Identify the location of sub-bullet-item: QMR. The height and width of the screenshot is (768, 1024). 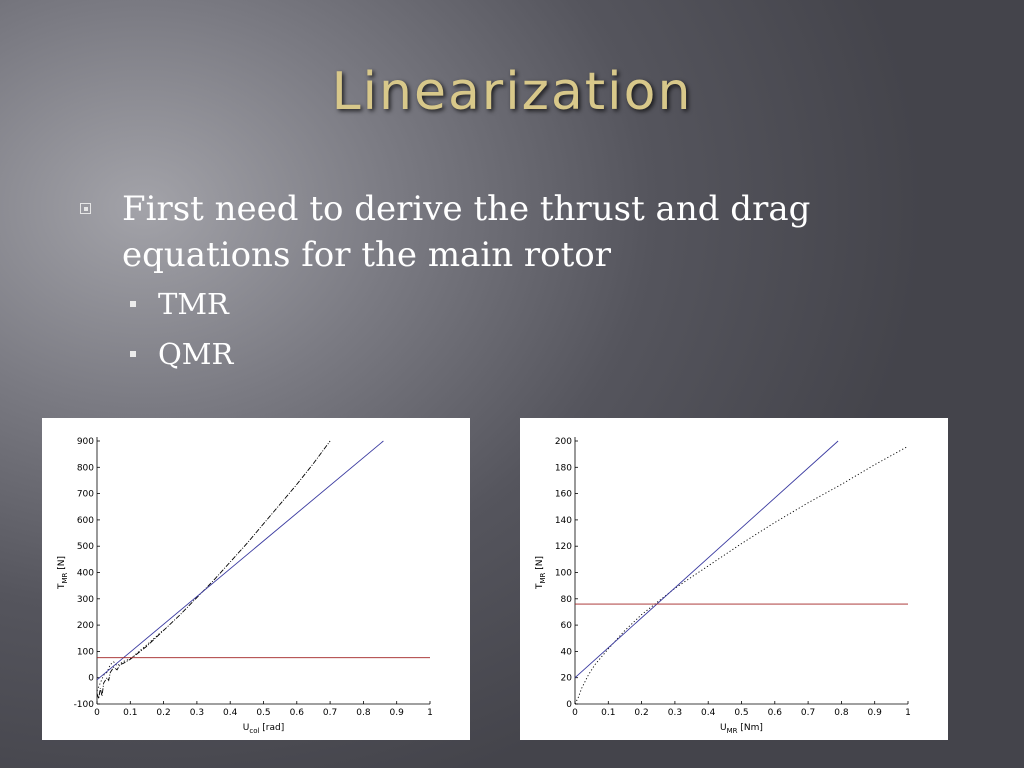
(545, 354).